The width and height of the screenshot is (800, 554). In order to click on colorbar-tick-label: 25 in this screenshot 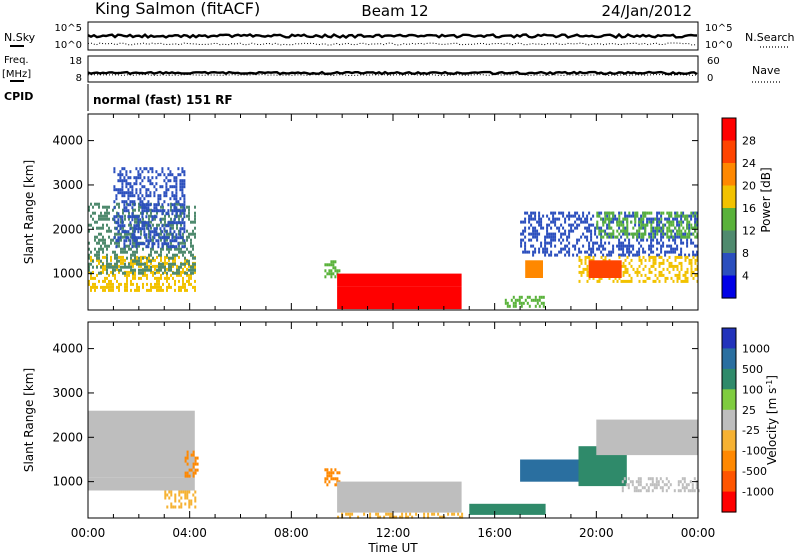, I will do `click(749, 410)`.